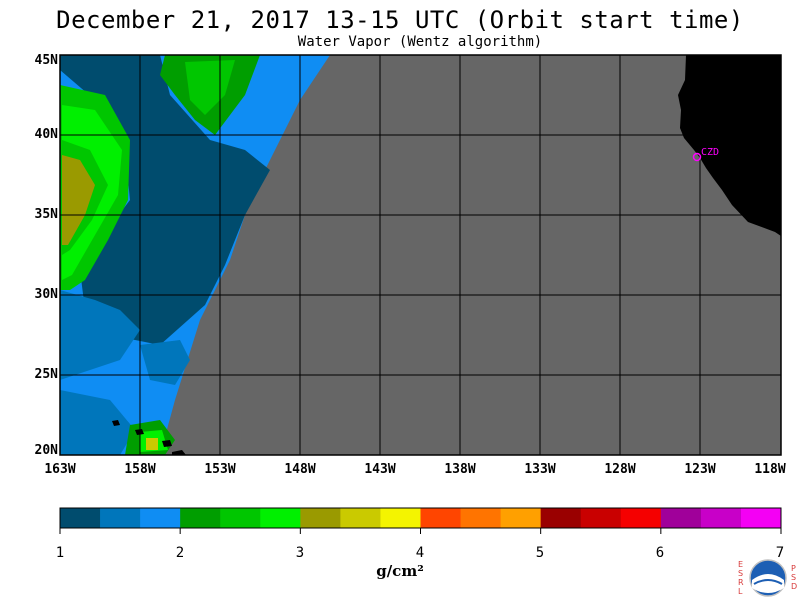 The height and width of the screenshot is (600, 800). I want to click on hawaii-island-maui, so click(167, 443).